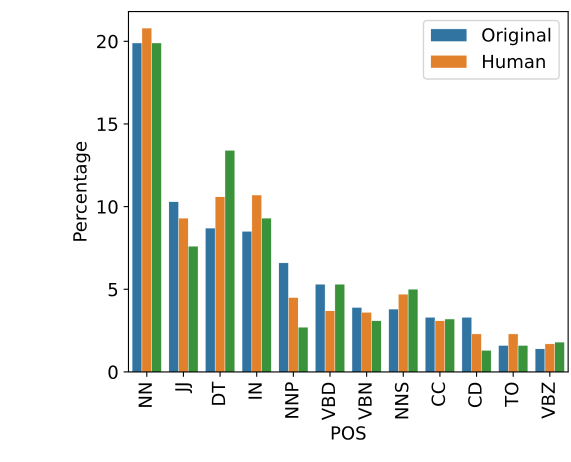 This screenshot has height=462, width=571. Describe the element at coordinates (514, 61) in the screenshot. I see `legend-label: Human` at that location.